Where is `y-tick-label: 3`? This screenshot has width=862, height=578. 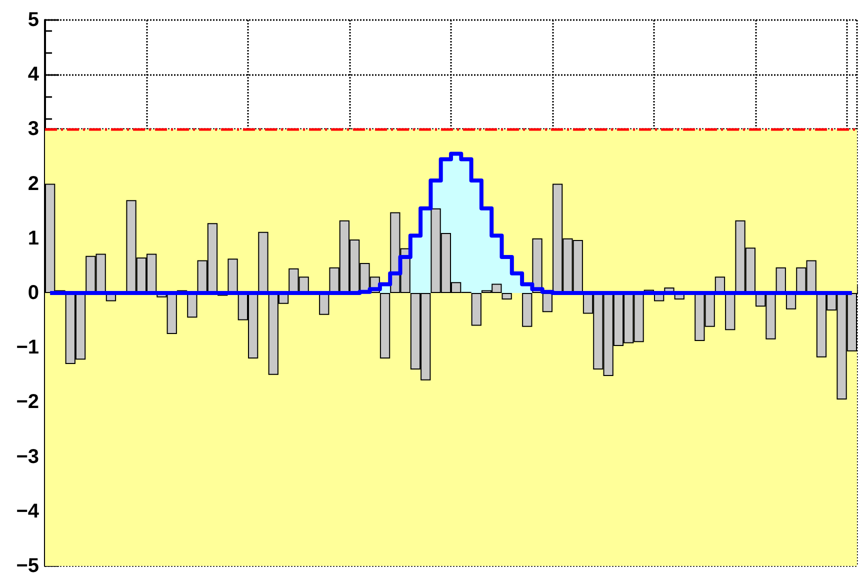 y-tick-label: 3 is located at coordinates (33, 129).